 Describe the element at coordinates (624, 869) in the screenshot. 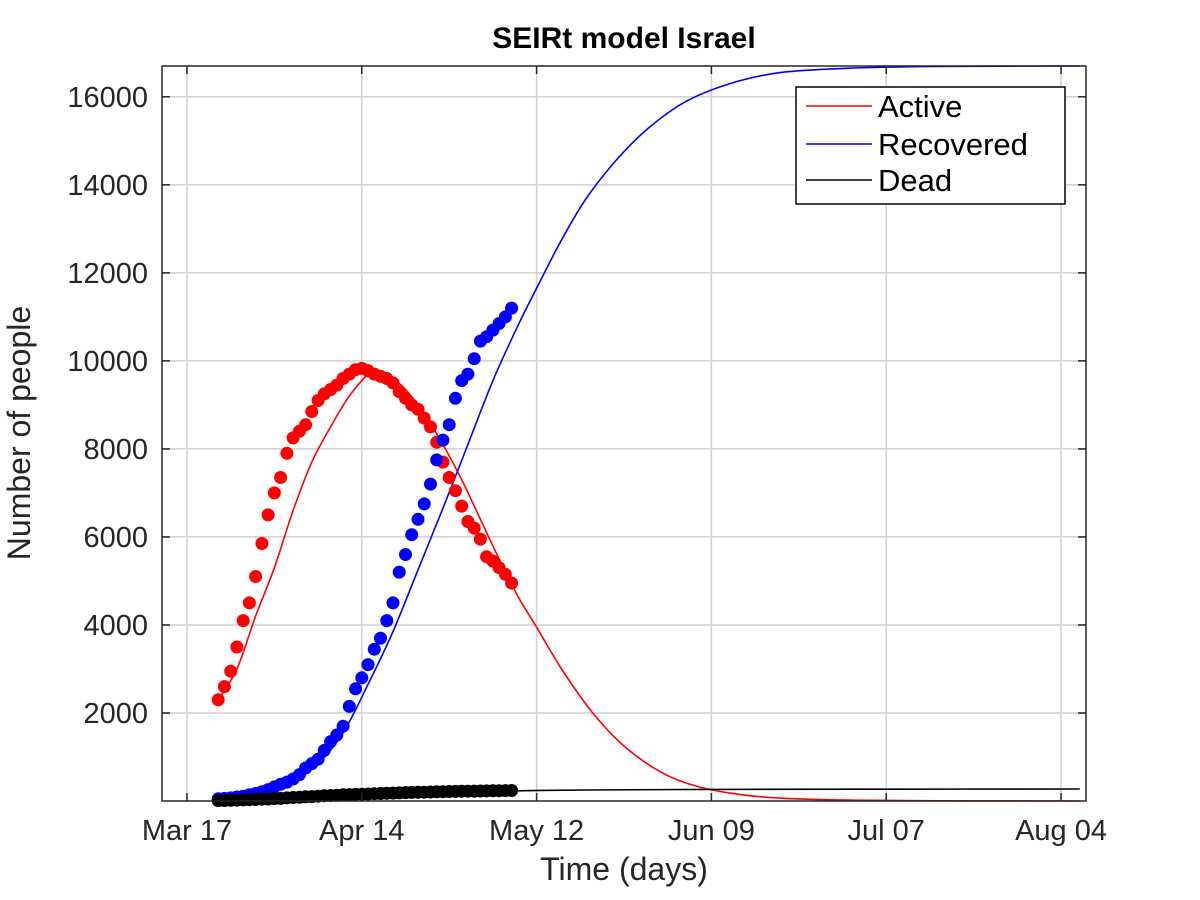

I see `x-axis-label: Time (days)` at that location.